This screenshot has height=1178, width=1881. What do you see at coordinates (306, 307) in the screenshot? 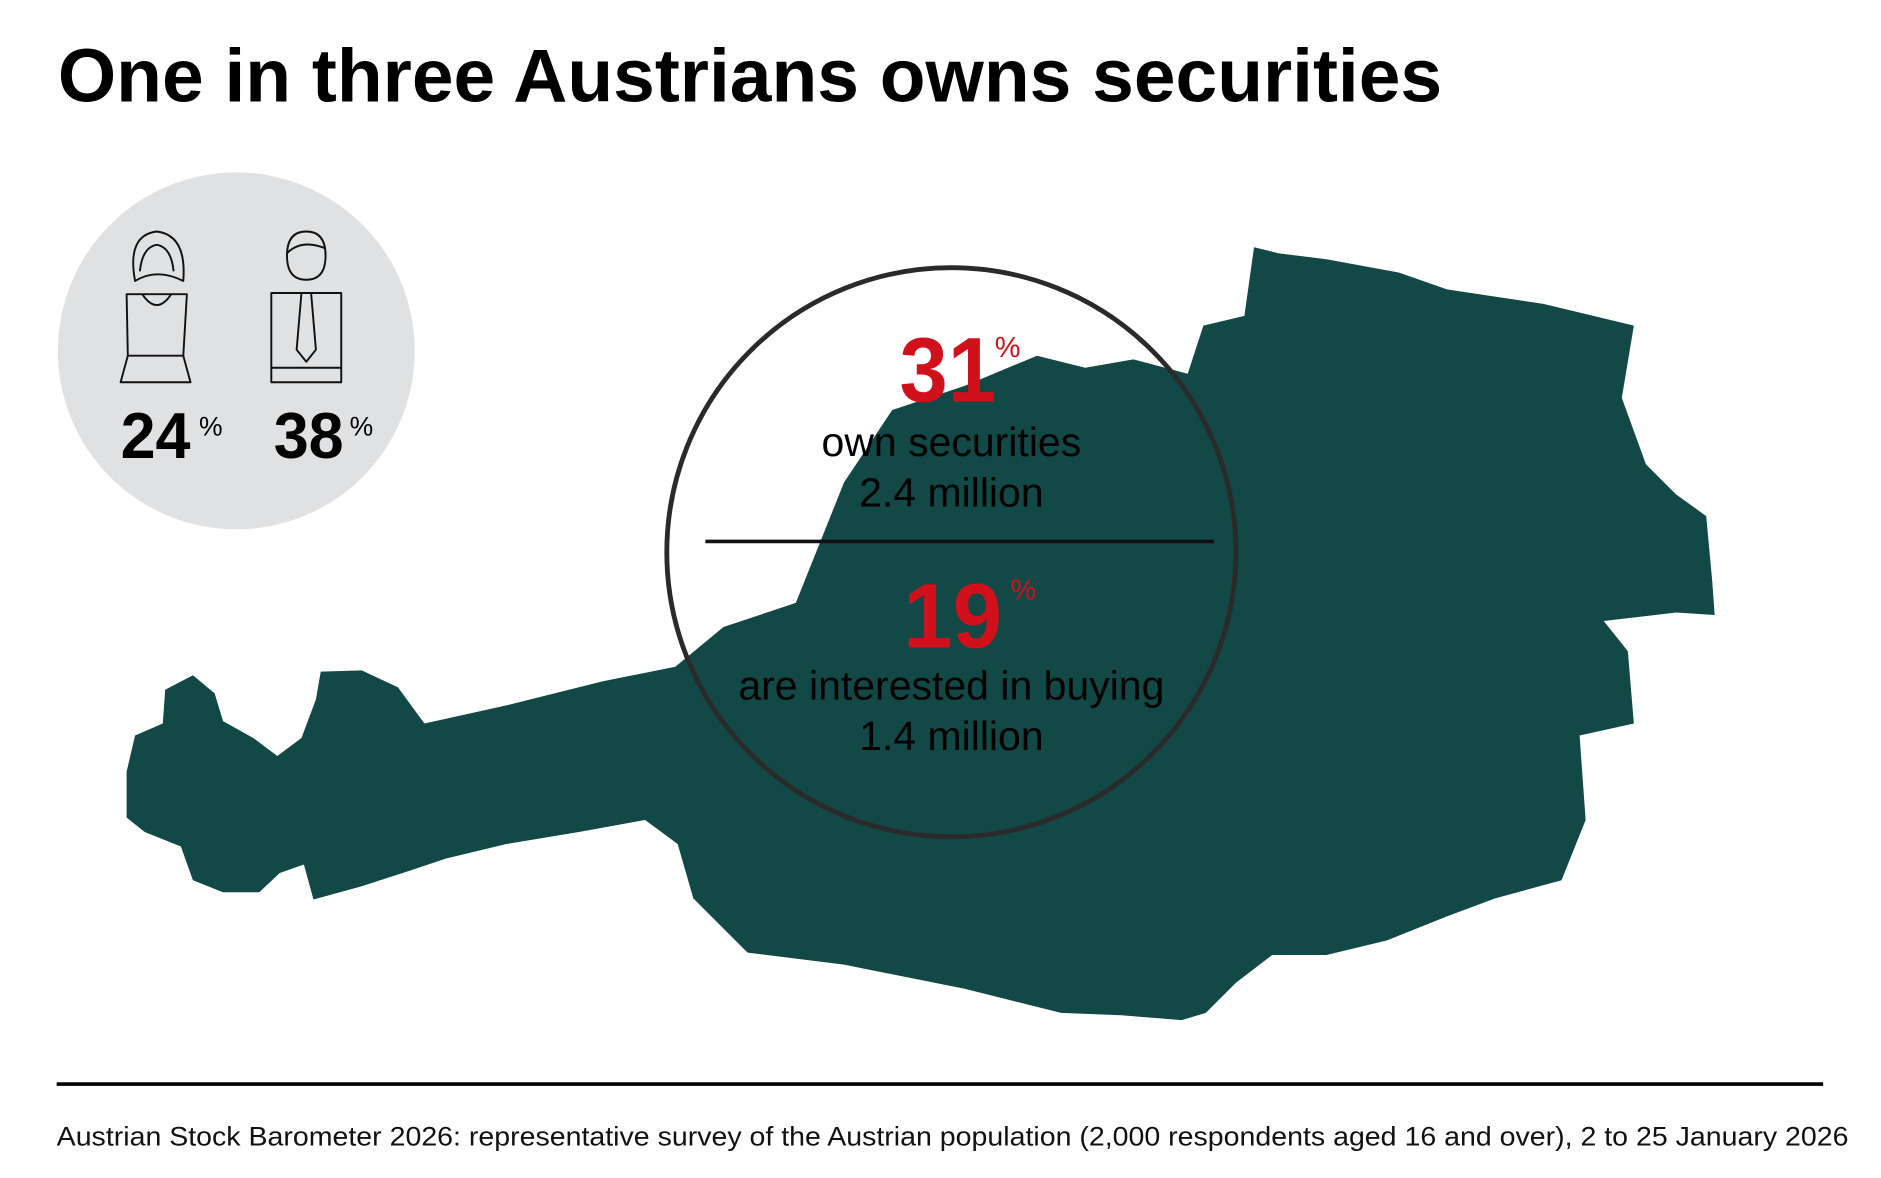
I see `man-icon` at bounding box center [306, 307].